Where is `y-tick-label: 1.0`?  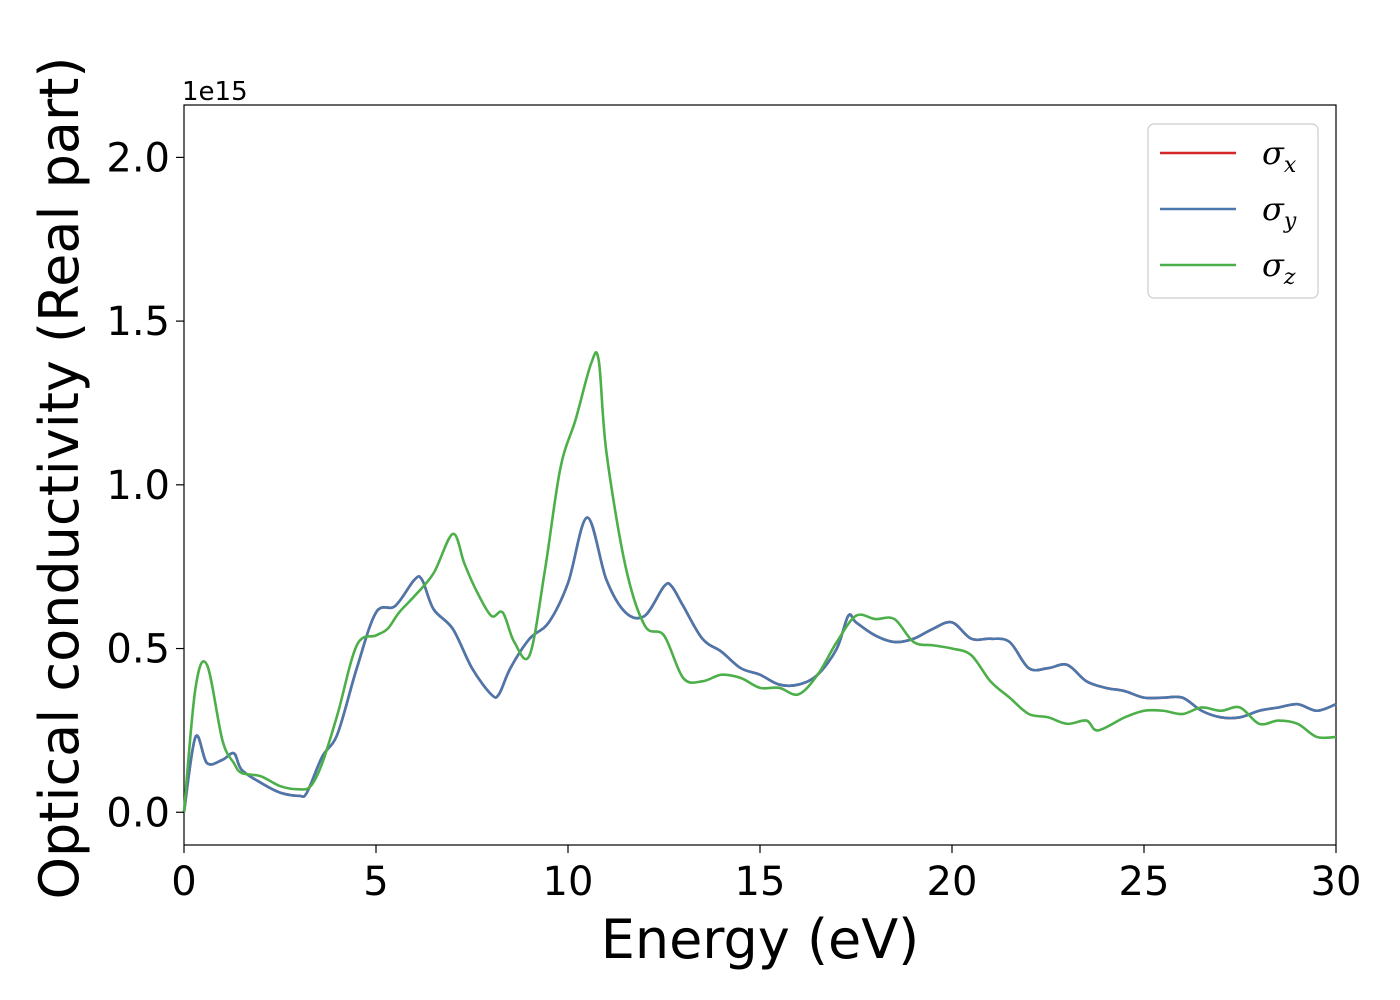
y-tick-label: 1.0 is located at coordinates (138, 486).